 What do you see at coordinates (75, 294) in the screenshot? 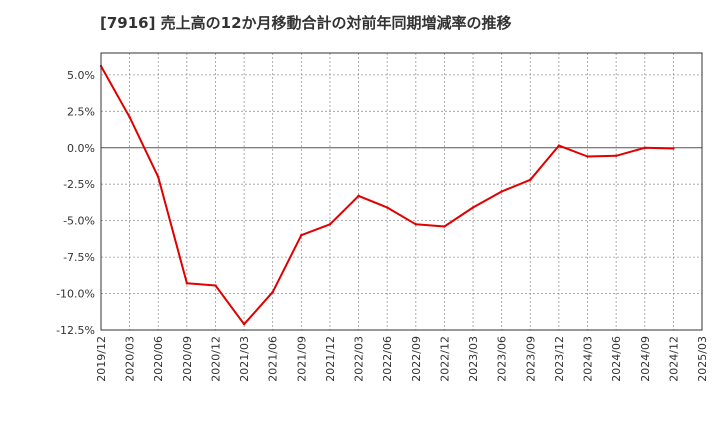
I see `y-tick-label: -10.0%` at bounding box center [75, 294].